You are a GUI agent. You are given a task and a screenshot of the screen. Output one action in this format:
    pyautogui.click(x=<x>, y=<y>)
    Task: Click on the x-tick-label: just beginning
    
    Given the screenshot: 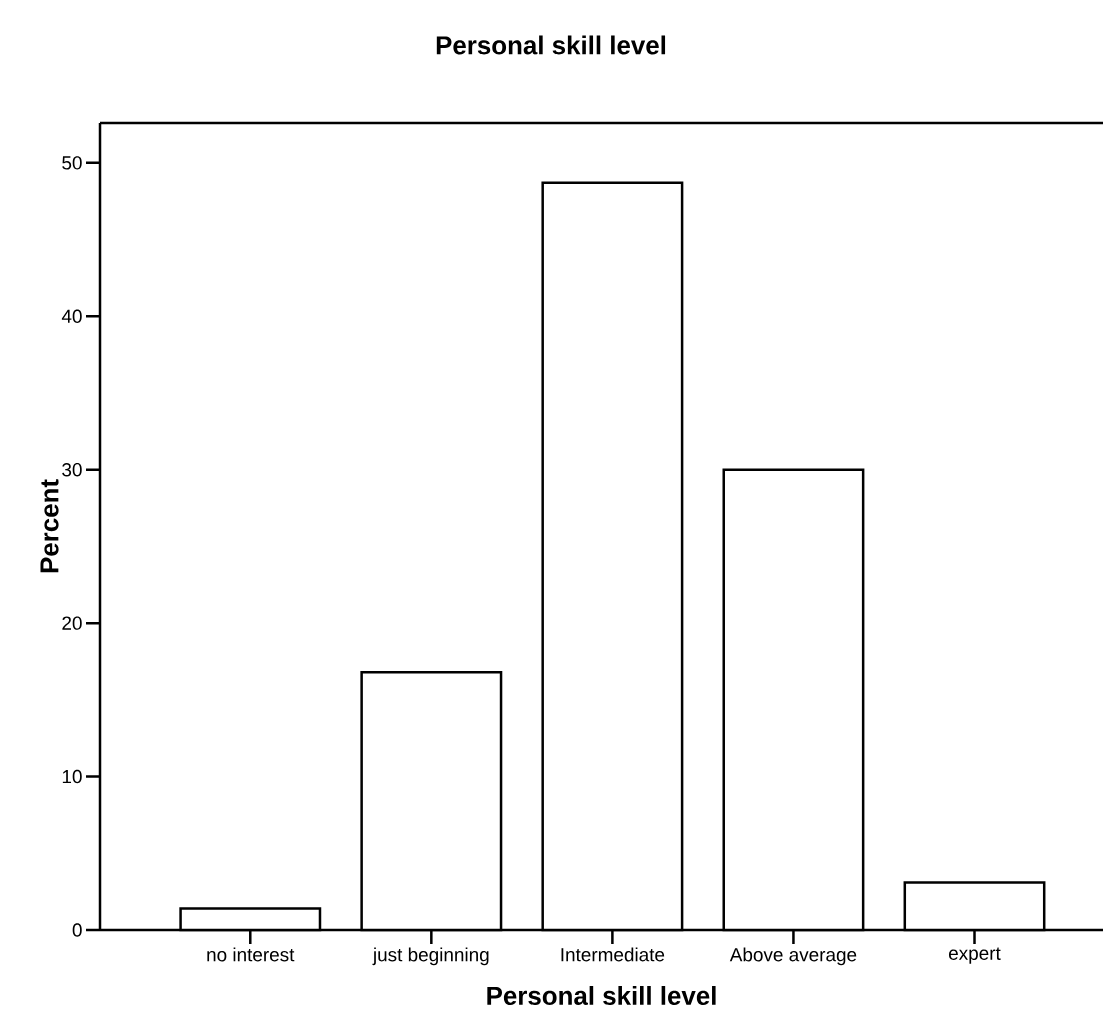 What is the action you would take?
    pyautogui.click(x=430, y=956)
    